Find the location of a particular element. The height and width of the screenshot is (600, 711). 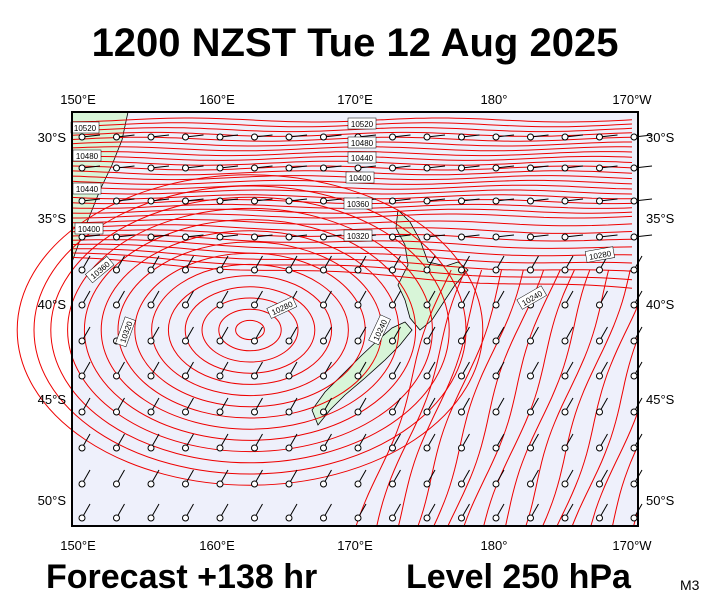

contour-label-text: 10440 is located at coordinates (87, 189).